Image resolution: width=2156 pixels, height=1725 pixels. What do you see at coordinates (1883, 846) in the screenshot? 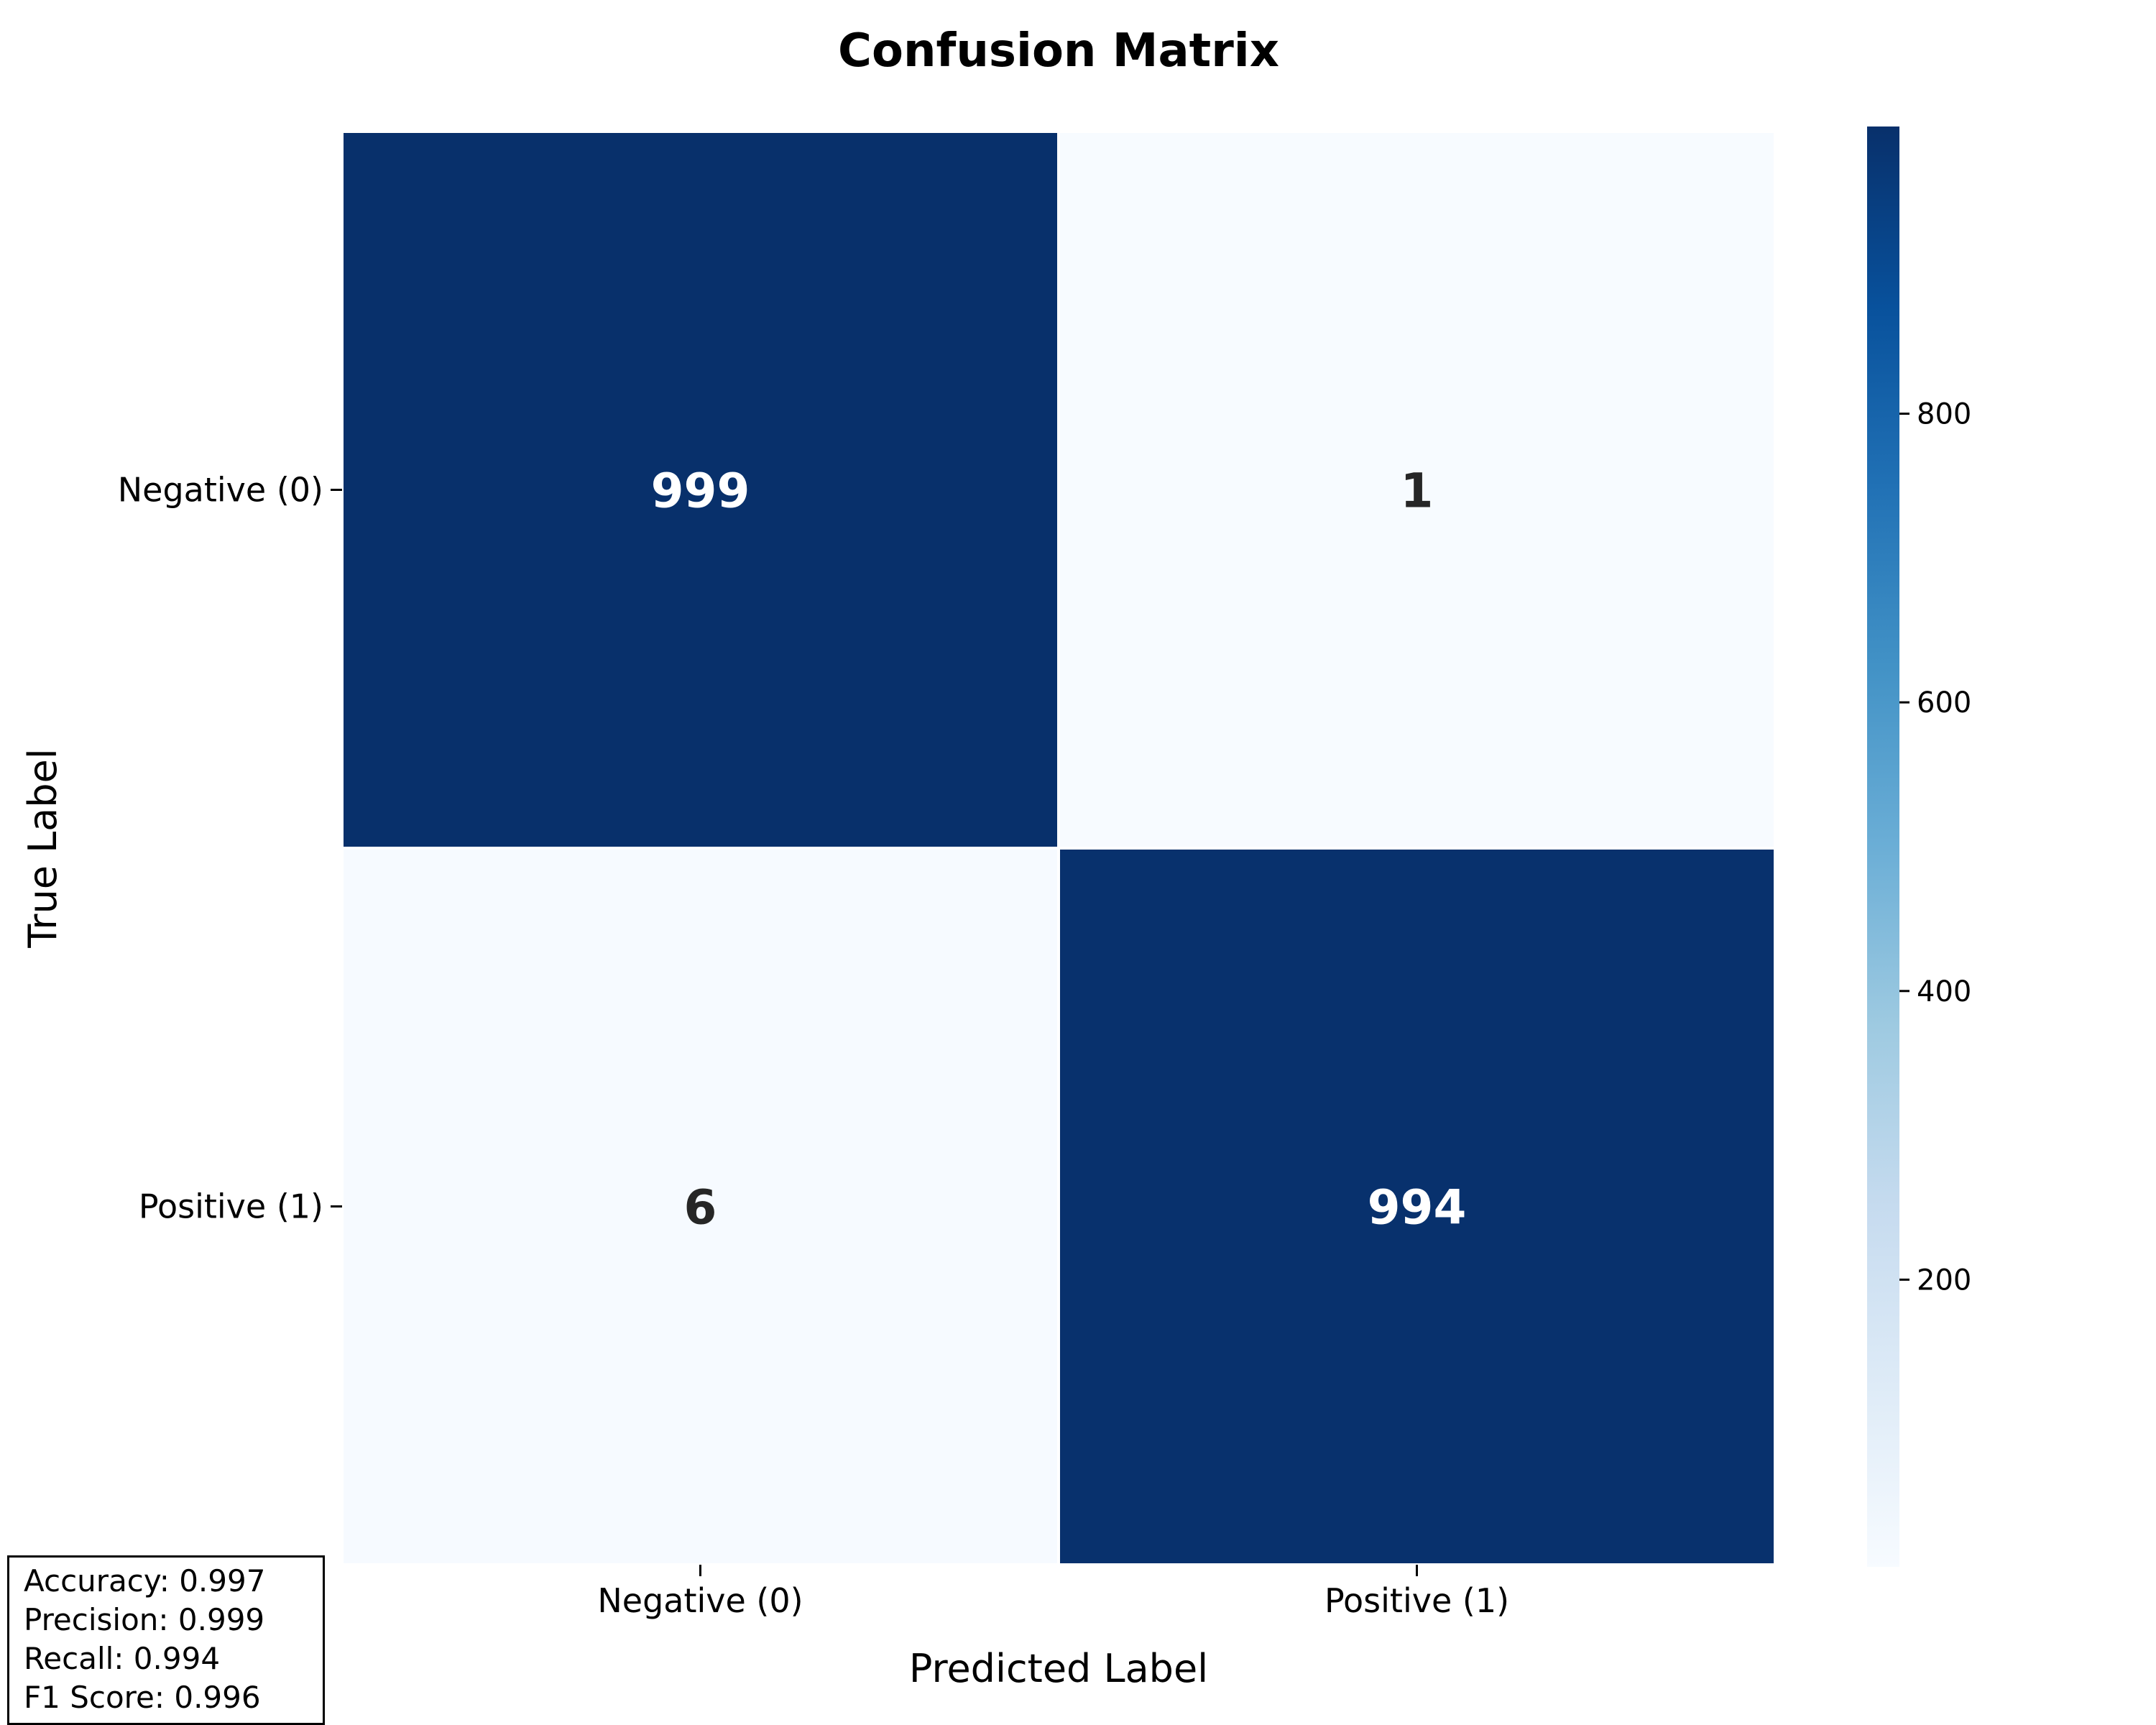
I see `colorbar` at bounding box center [1883, 846].